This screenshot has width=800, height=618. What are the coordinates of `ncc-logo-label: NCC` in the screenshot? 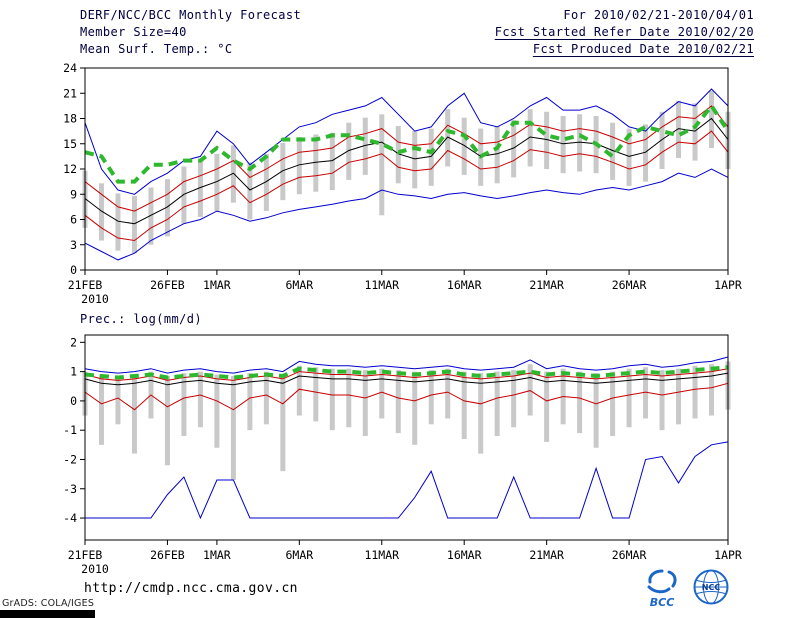 It's located at (711, 587).